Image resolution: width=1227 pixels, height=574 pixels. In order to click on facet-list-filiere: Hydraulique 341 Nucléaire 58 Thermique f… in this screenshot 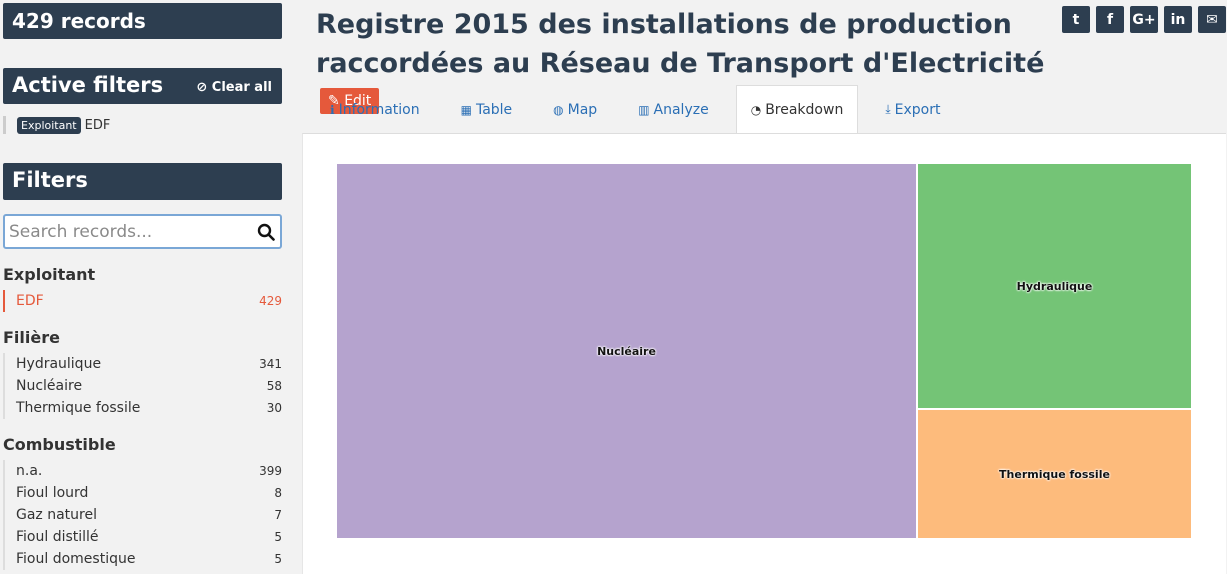, I will do `click(142, 386)`.